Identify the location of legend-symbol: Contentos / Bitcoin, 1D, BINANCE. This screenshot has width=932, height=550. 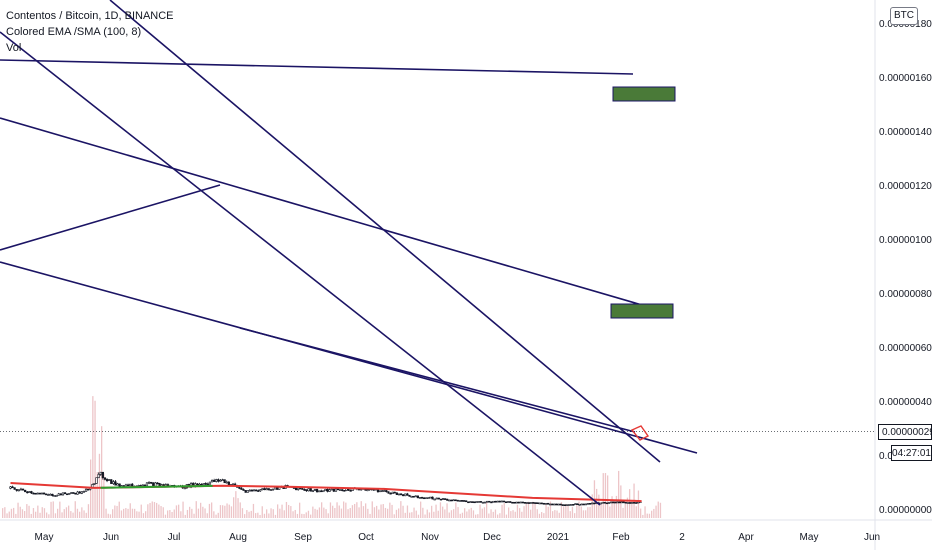
(90, 16).